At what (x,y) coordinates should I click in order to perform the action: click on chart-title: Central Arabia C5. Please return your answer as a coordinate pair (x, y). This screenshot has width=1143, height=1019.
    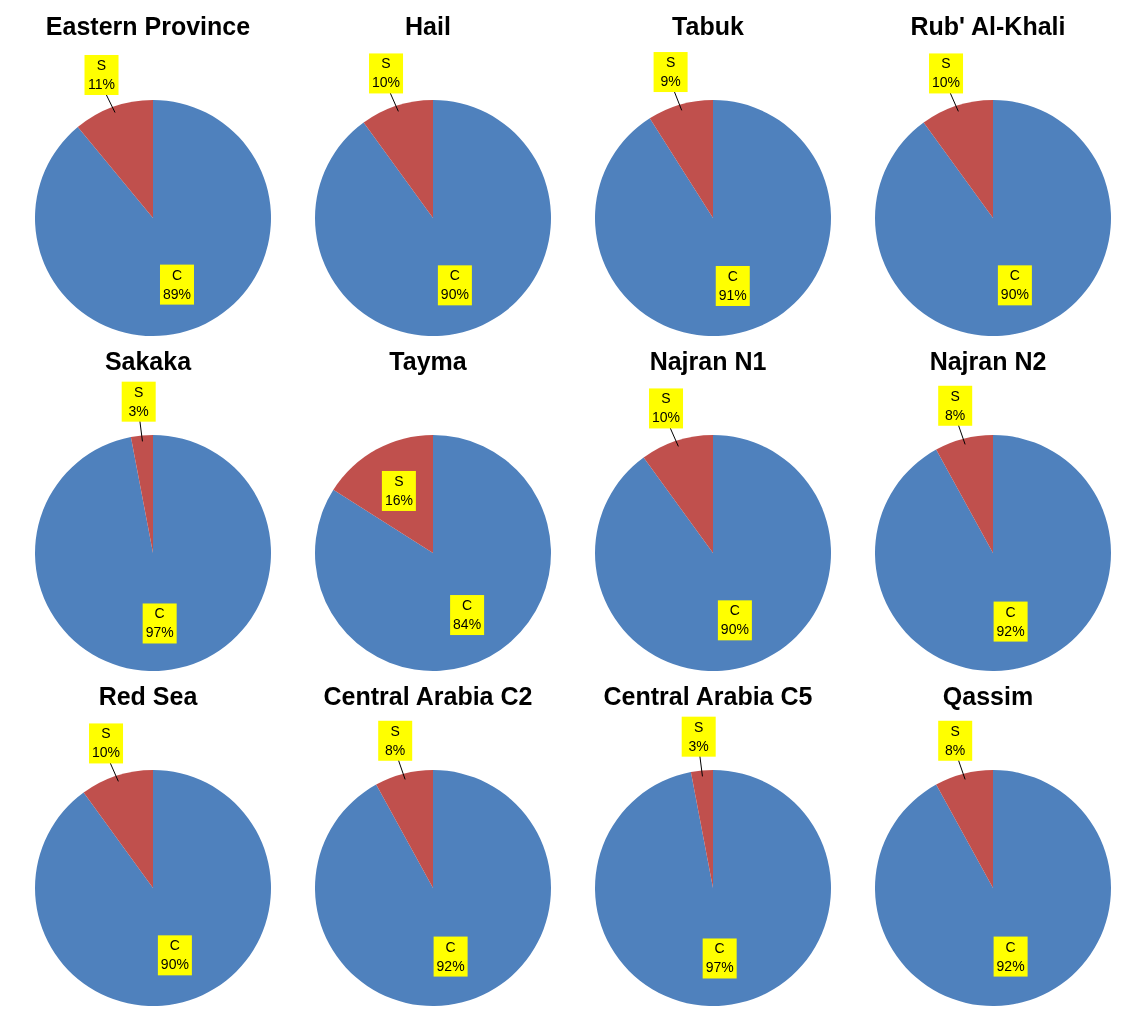
    Looking at the image, I should click on (708, 696).